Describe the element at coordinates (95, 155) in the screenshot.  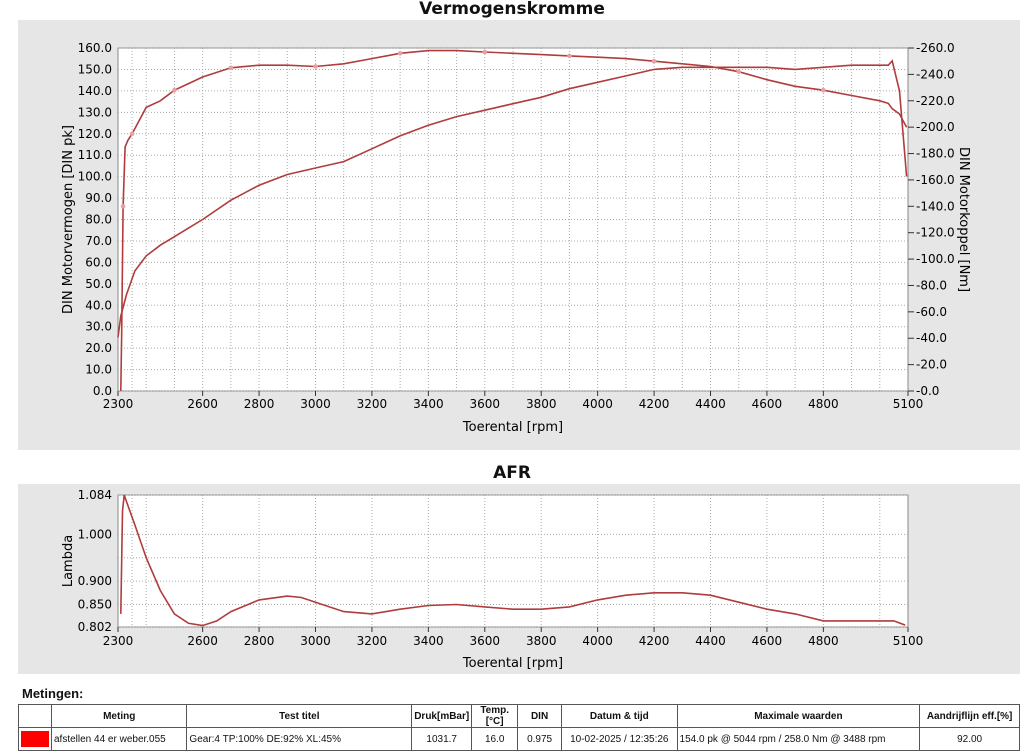
I see `tick-label-y-left: 110.0` at that location.